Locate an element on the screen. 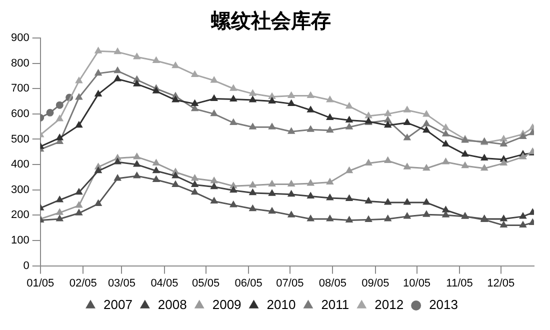  y-tick-label: 100 is located at coordinates (20, 240).